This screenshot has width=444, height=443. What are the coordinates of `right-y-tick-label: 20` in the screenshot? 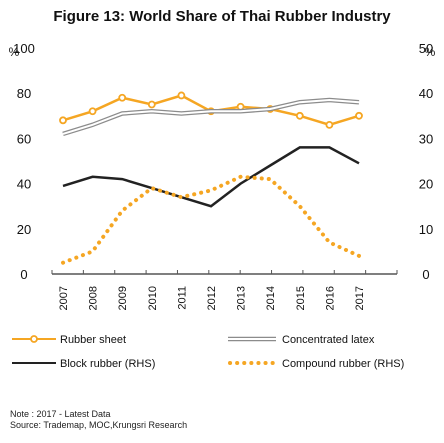 It's located at (426, 184).